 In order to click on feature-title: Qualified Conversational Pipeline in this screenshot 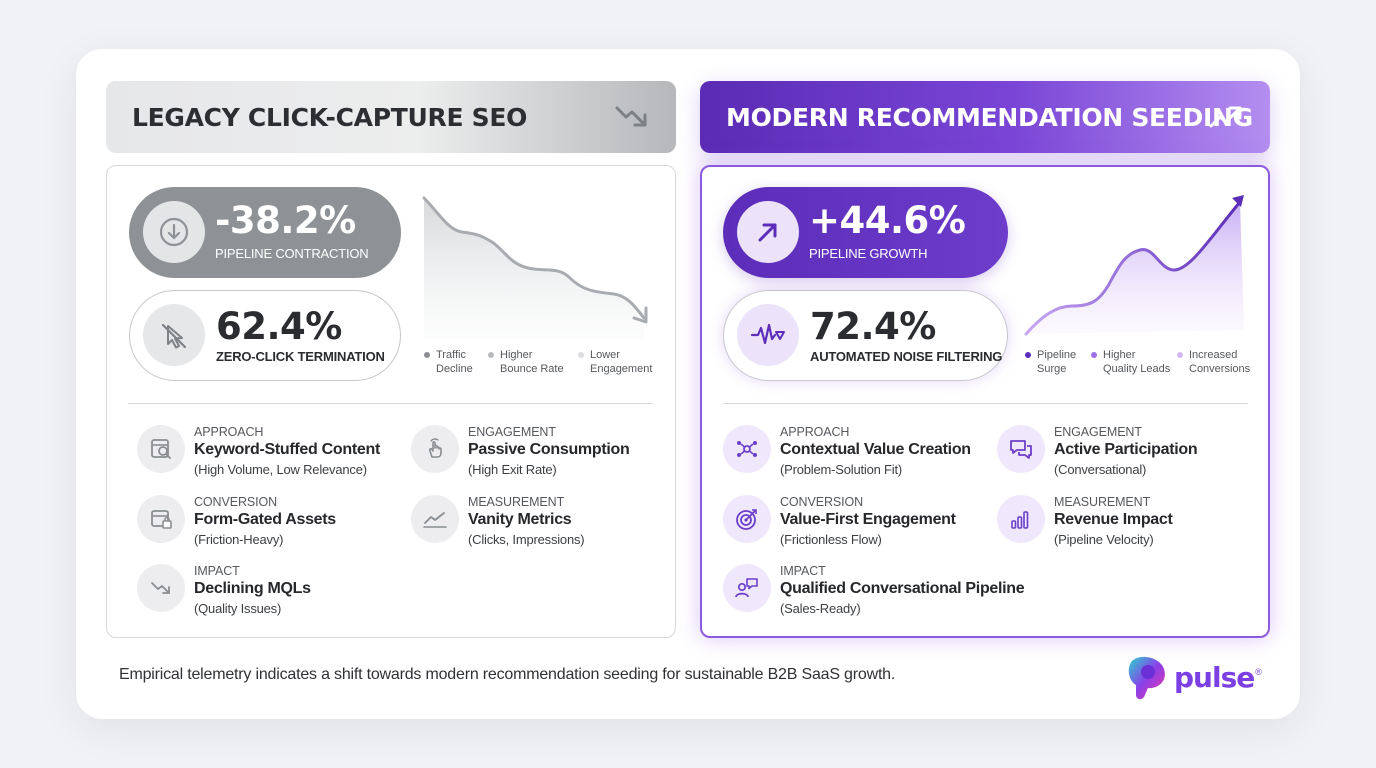, I will do `click(902, 588)`.